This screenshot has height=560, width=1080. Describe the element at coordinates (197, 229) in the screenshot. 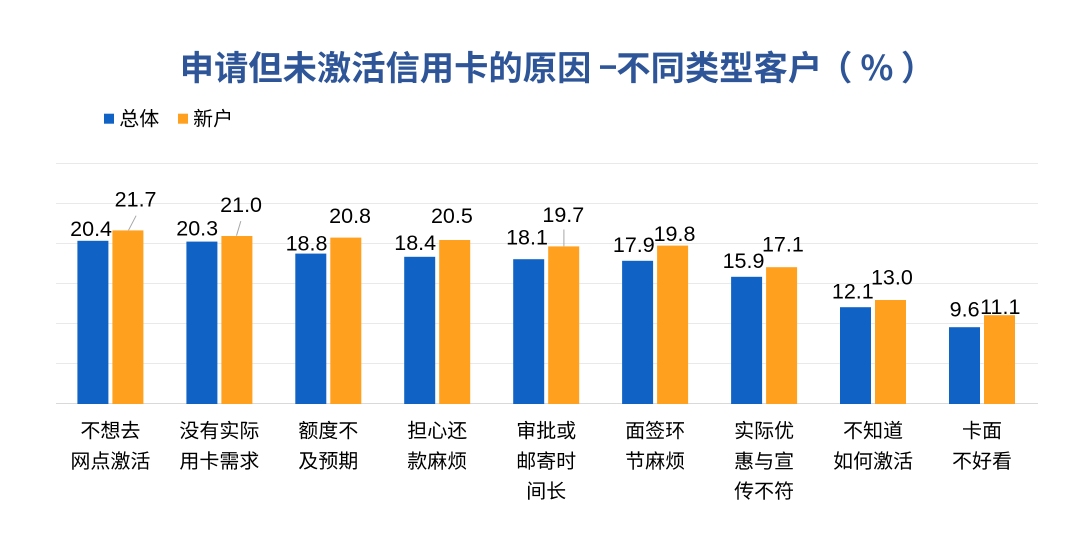

I see `svg-text: 20.3` at that location.